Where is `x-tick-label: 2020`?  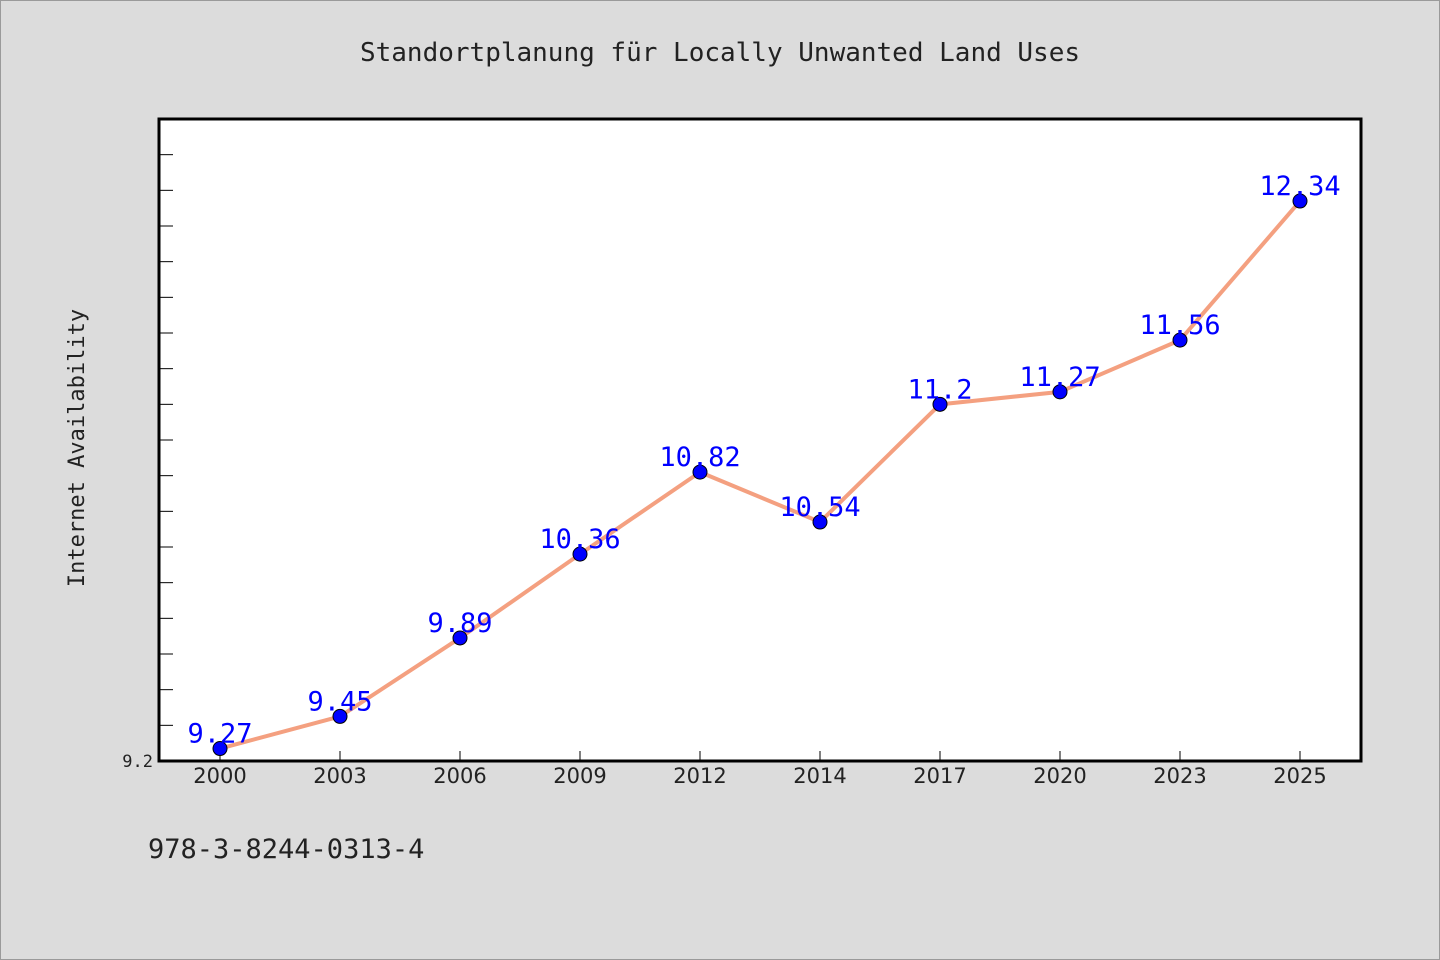
x-tick-label: 2020 is located at coordinates (1059, 776).